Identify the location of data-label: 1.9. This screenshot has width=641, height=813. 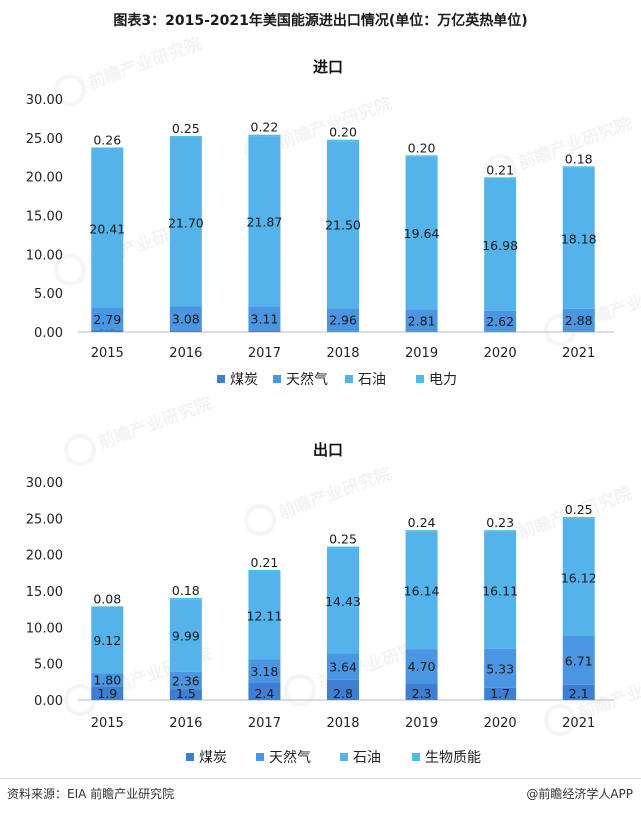
(107, 693).